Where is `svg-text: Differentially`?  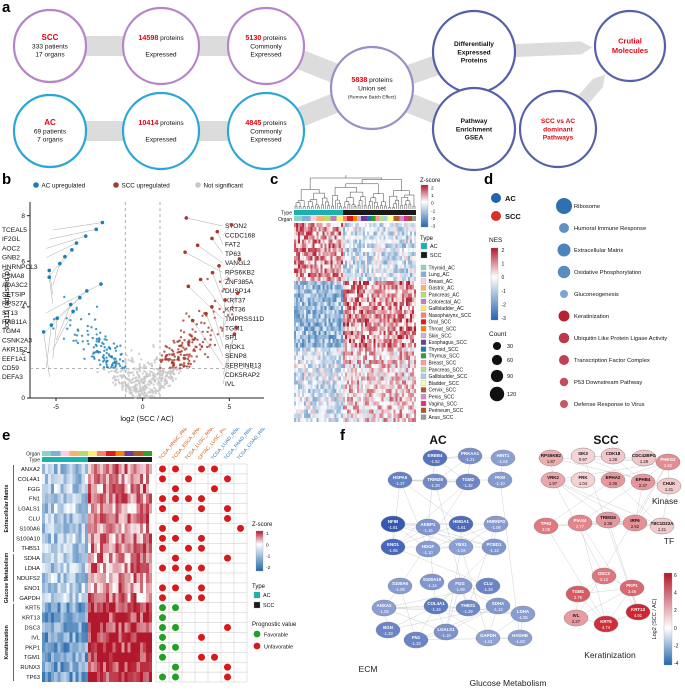
svg-text: Differentially is located at coordinates (474, 44).